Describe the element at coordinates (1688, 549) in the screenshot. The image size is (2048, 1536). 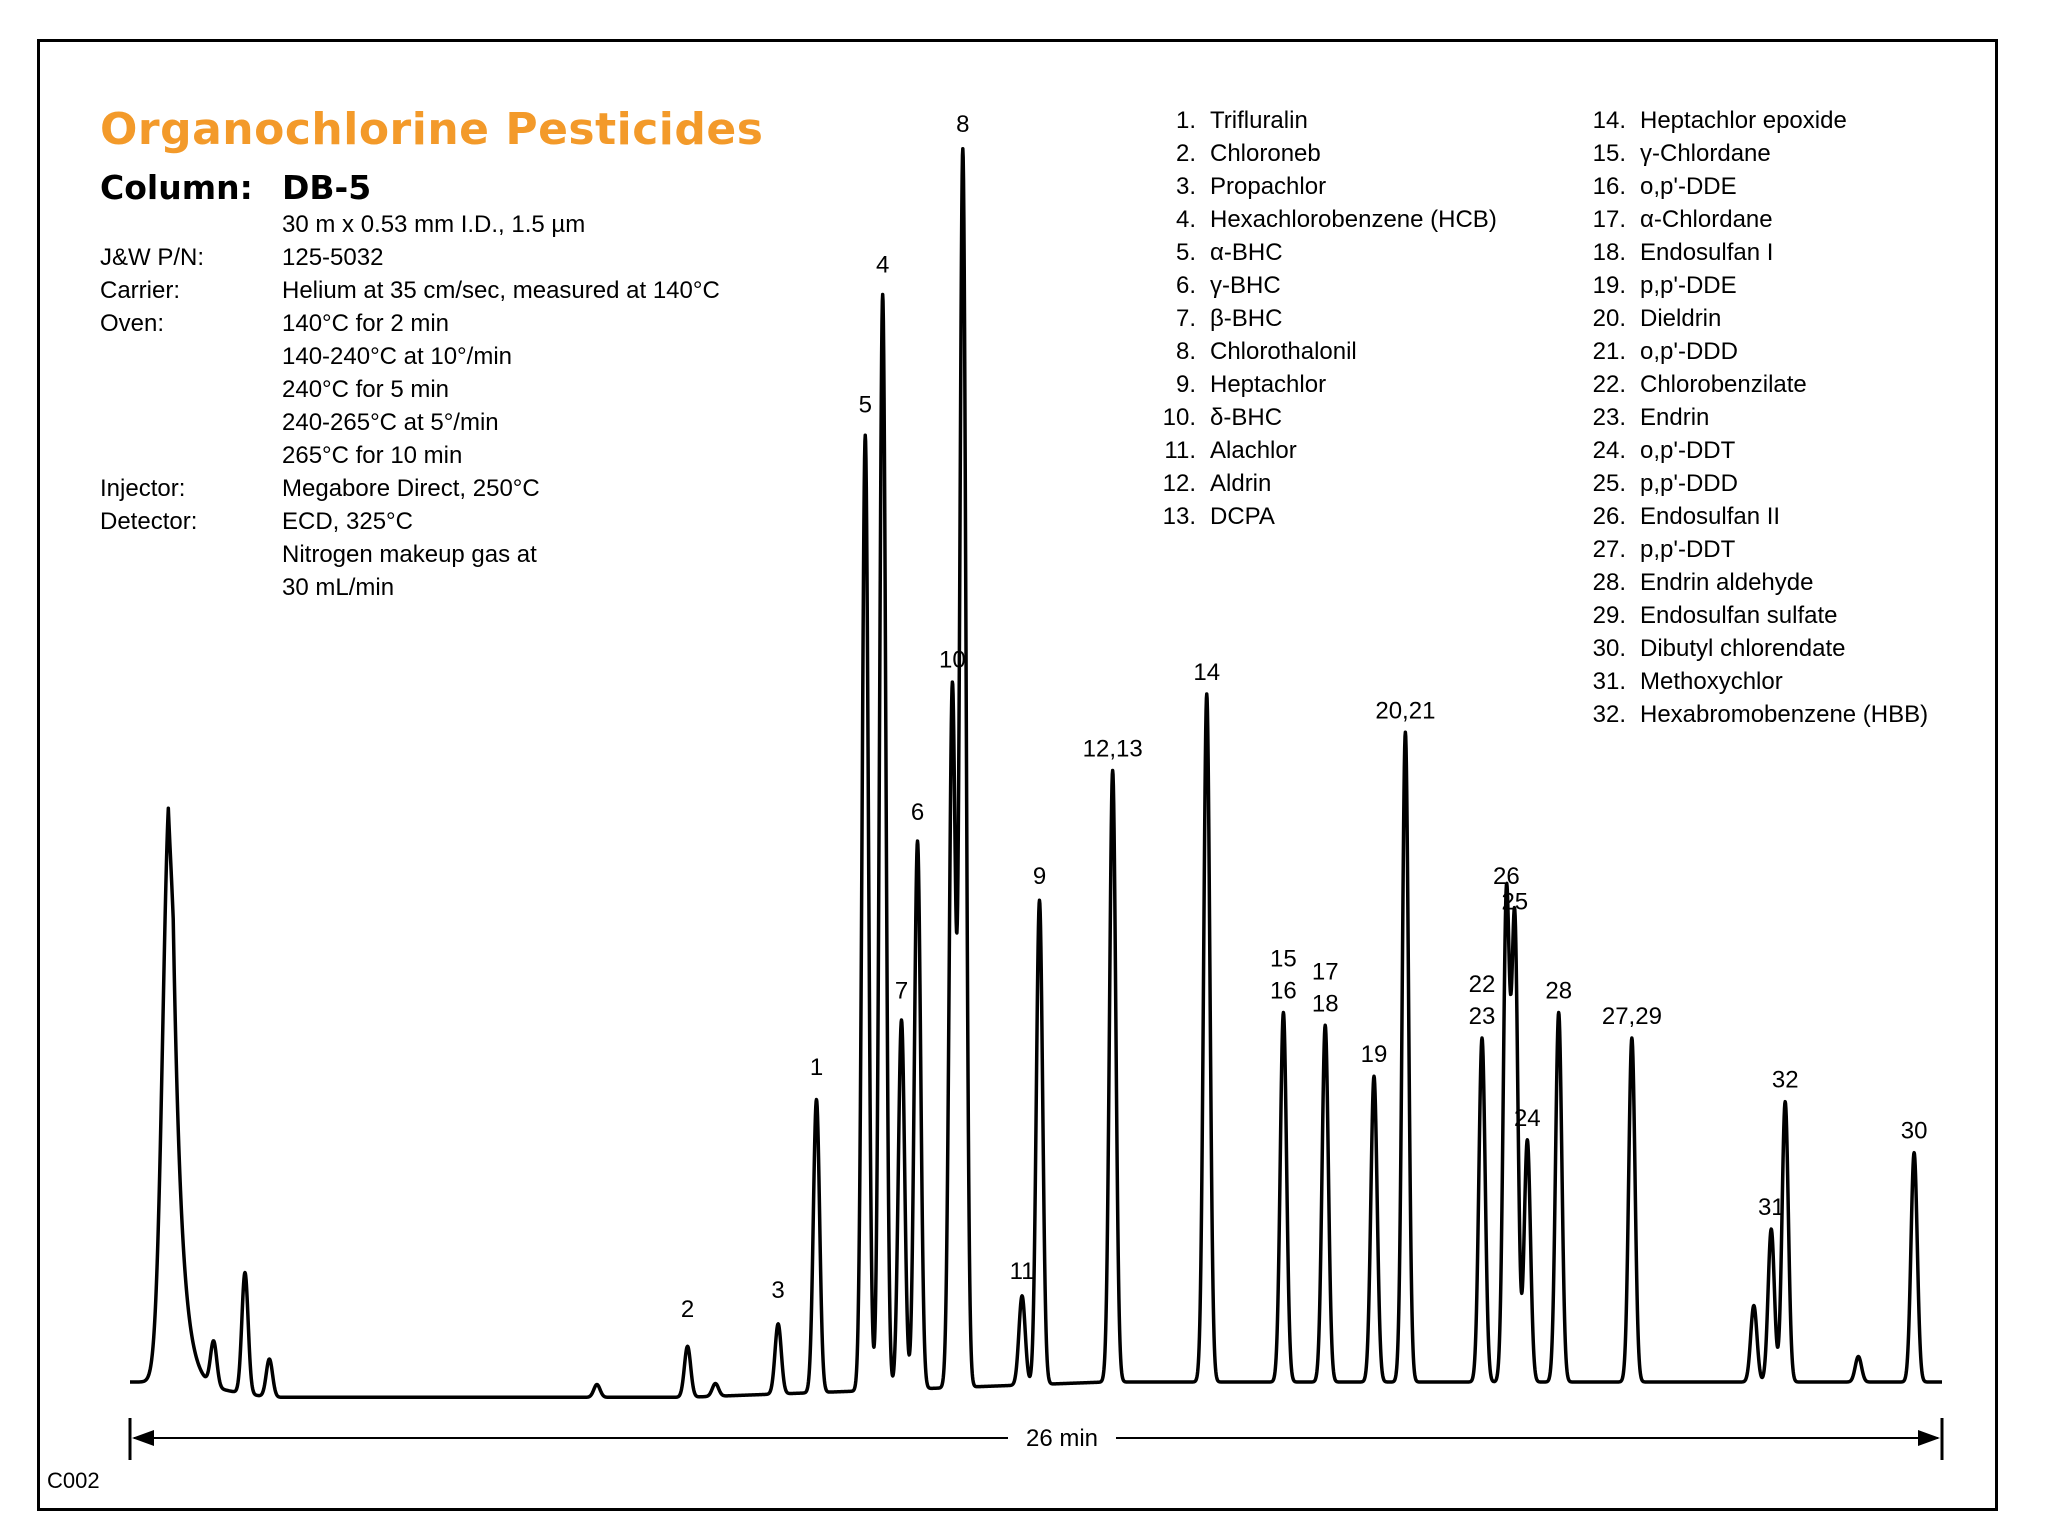
I see `legend-compound-name: p,p'-DDT` at that location.